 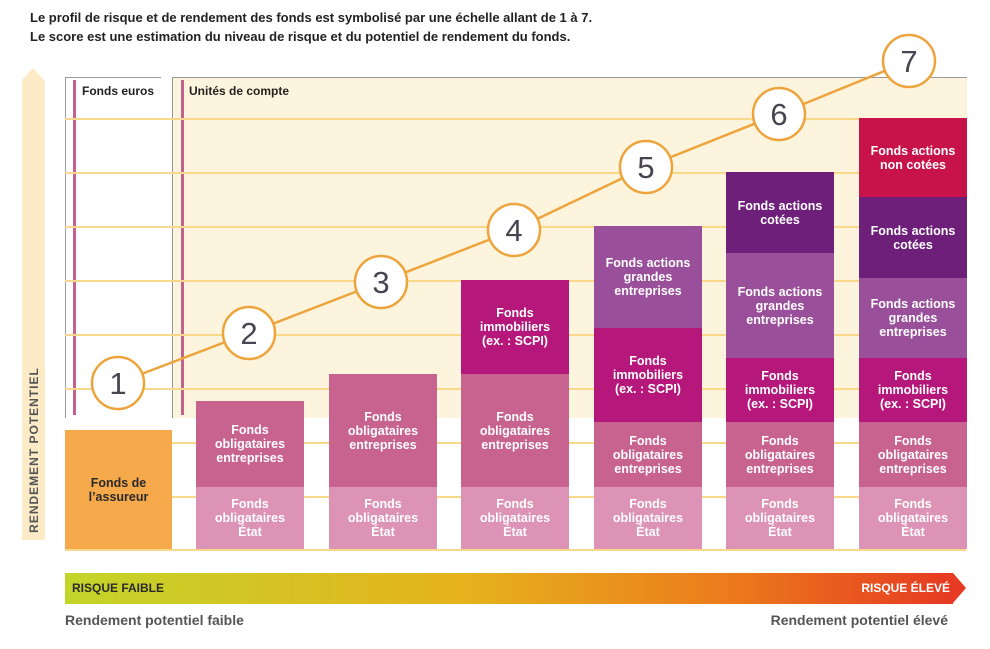 I want to click on vertical-arrow, so click(x=33, y=304).